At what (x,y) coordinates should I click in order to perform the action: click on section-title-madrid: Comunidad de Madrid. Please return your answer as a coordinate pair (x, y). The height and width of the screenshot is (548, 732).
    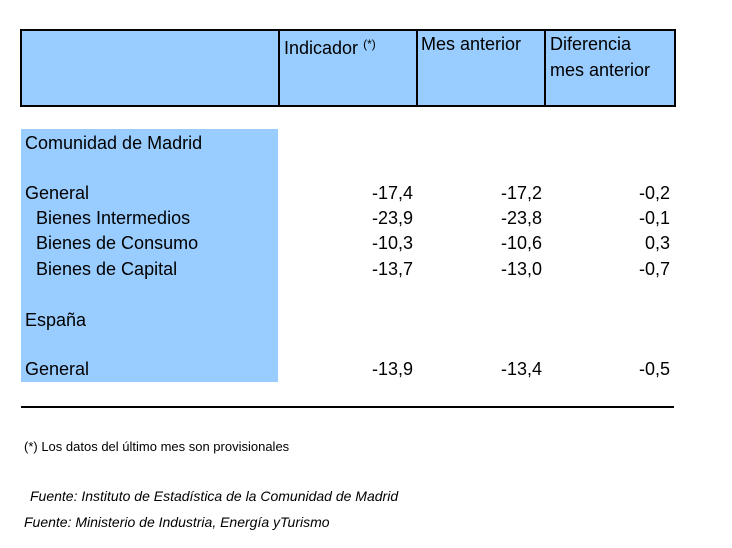
    Looking at the image, I should click on (114, 143).